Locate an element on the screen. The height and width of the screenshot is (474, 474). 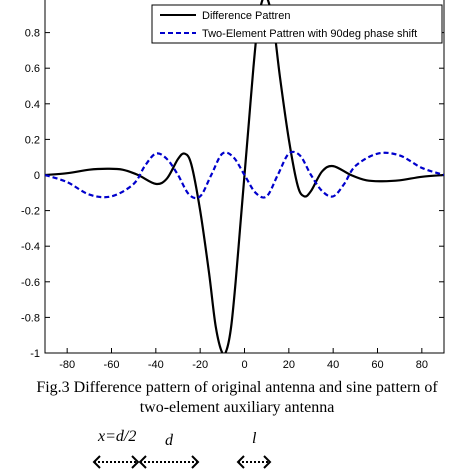
x-equals-d-half-label: x=d/2 is located at coordinates (117, 436).